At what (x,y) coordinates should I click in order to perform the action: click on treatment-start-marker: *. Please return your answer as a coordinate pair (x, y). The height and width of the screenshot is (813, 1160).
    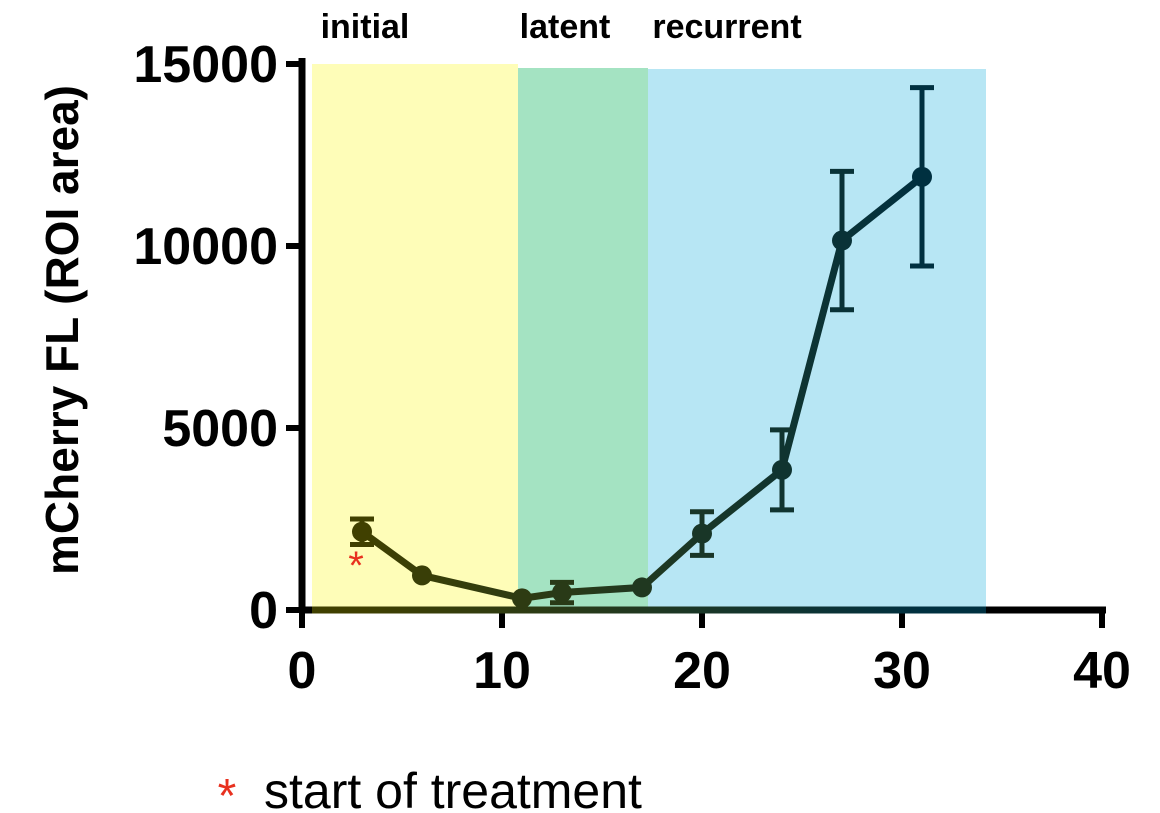
    Looking at the image, I should click on (356, 566).